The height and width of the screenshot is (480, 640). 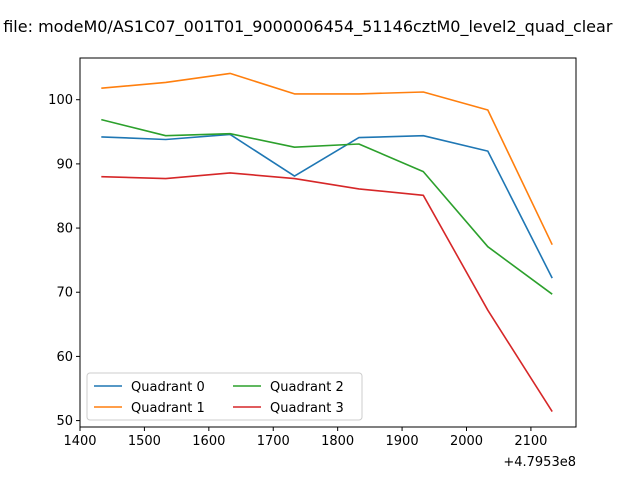 What do you see at coordinates (168, 387) in the screenshot?
I see `legend-label-quadrant-0: Quadrant 0` at bounding box center [168, 387].